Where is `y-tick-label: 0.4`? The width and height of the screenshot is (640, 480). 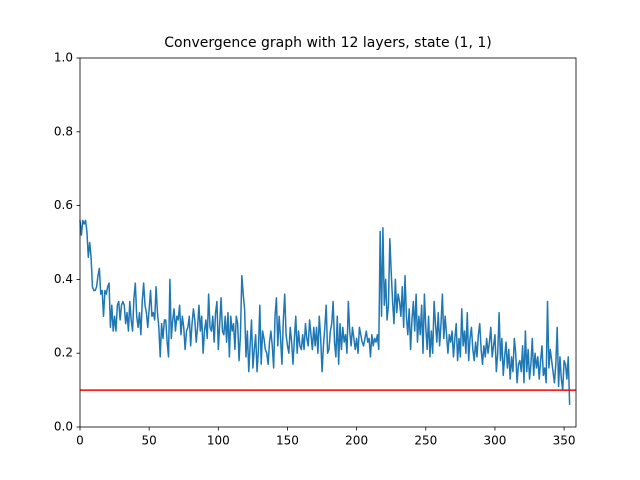 y-tick-label: 0.4 is located at coordinates (63, 279).